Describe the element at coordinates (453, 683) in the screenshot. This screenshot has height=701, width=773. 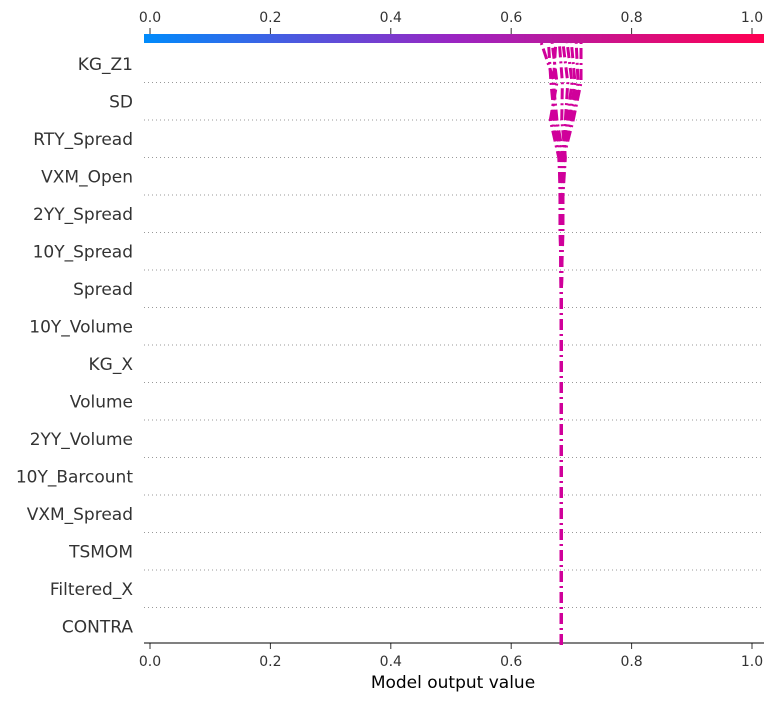
I see `x-axis-title: Model output value` at that location.